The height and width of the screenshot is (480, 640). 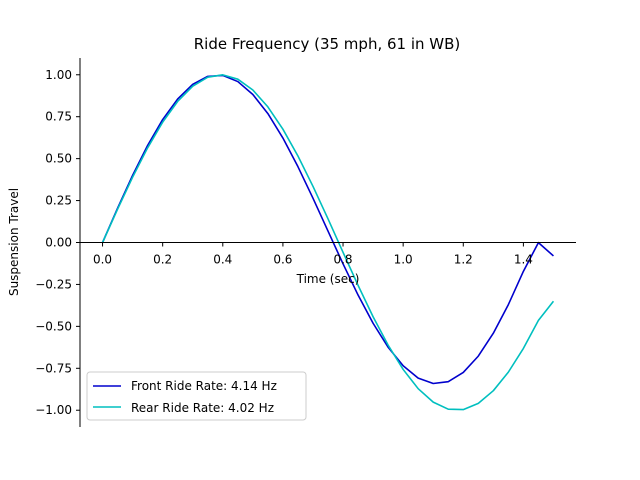 What do you see at coordinates (403, 260) in the screenshot?
I see `x-tick-label: 1.0` at bounding box center [403, 260].